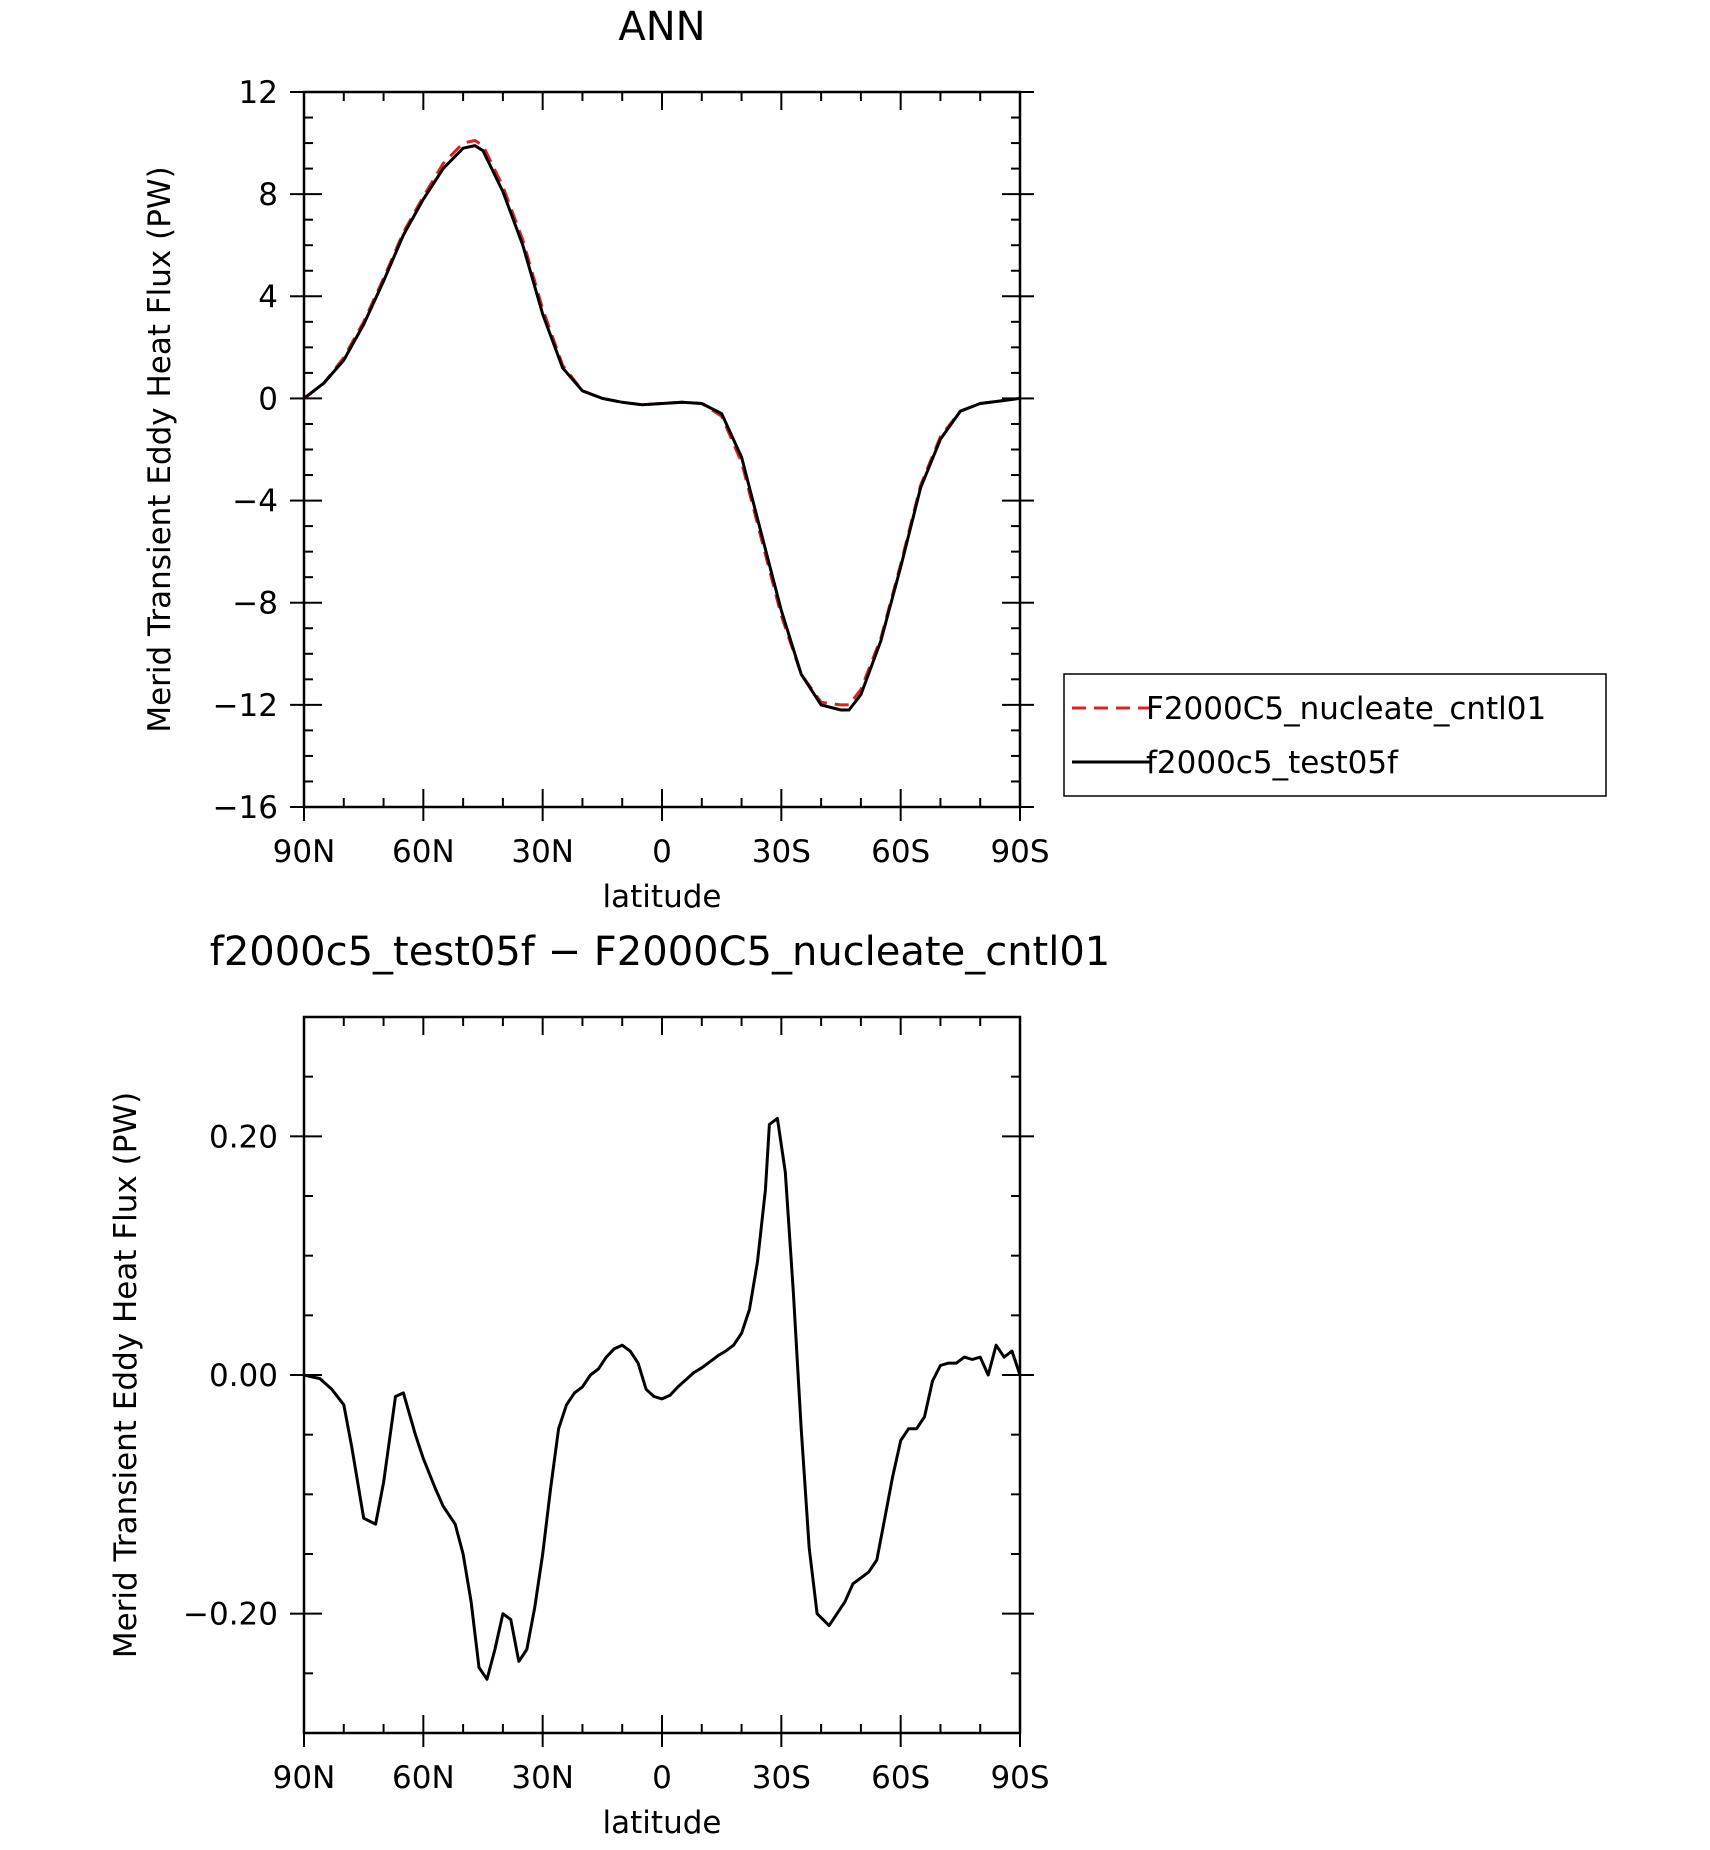  Describe the element at coordinates (661, 27) in the screenshot. I see `top-chart-title: ANN` at that location.